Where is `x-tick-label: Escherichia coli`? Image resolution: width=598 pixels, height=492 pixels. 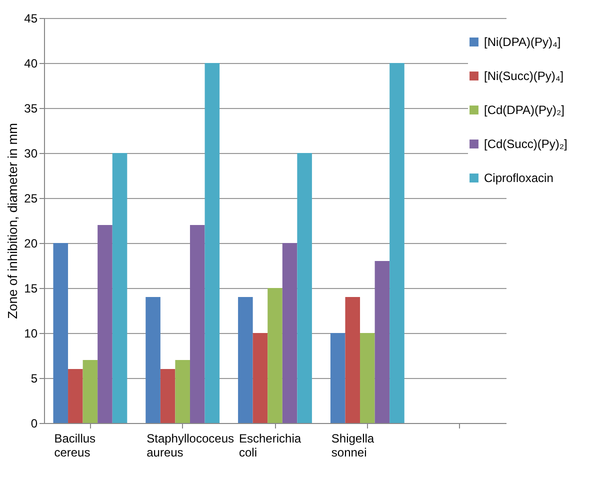 x-tick-label: Escherichia coli is located at coordinates (270, 446).